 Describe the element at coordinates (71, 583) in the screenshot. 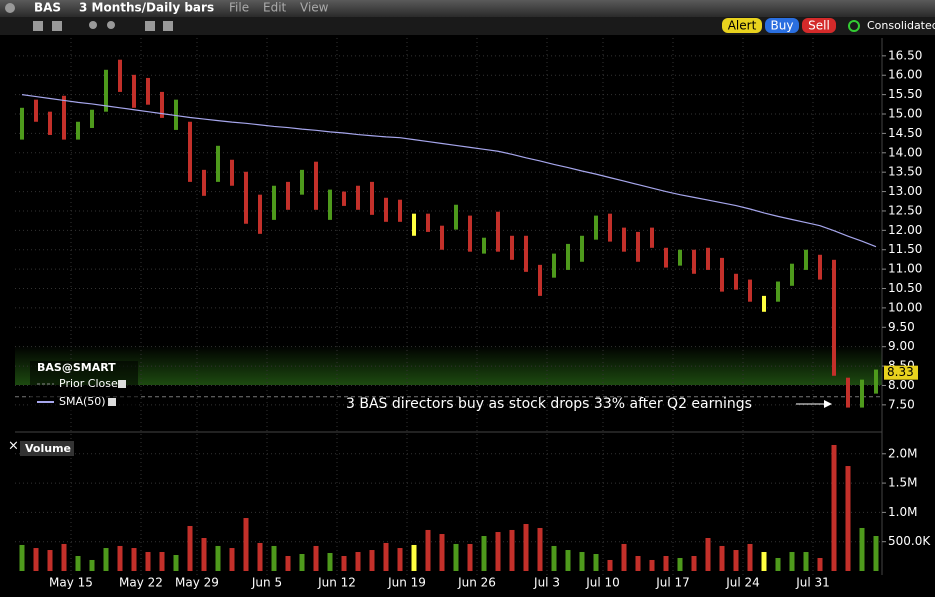

I see `x-tick-label: May 15` at that location.